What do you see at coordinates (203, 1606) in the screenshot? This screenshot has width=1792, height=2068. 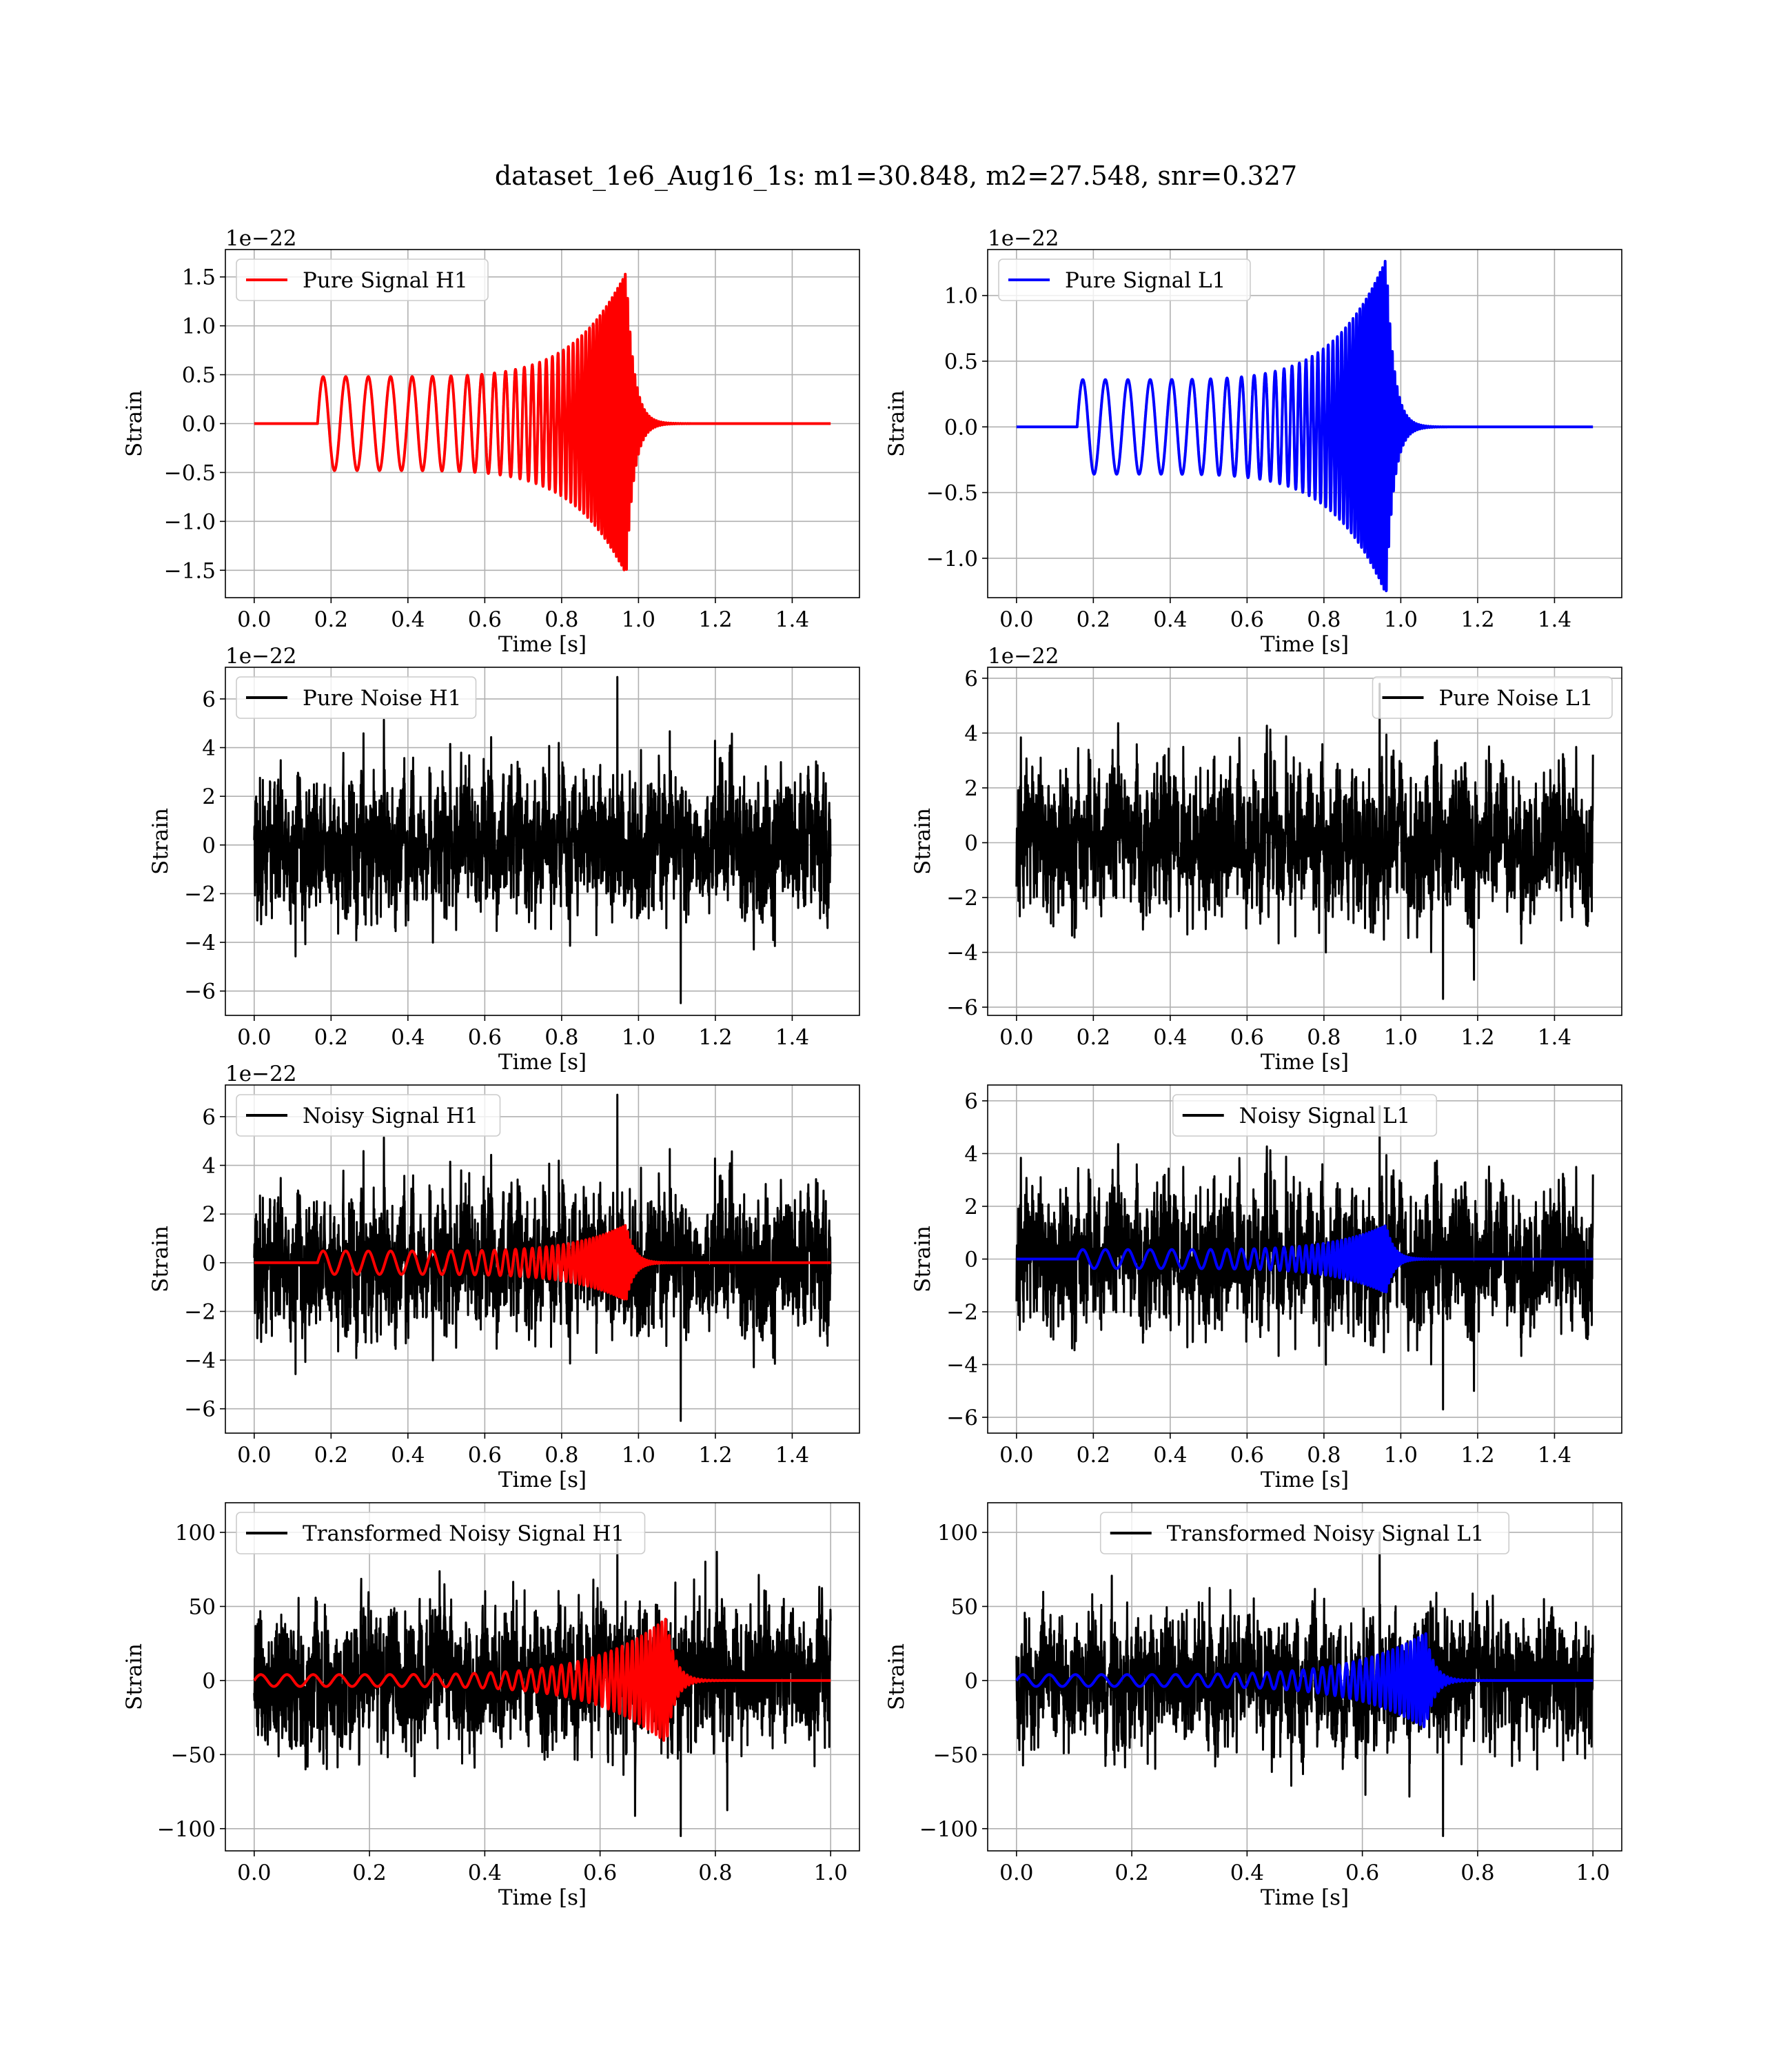 I see `y-tick-label: 50` at bounding box center [203, 1606].